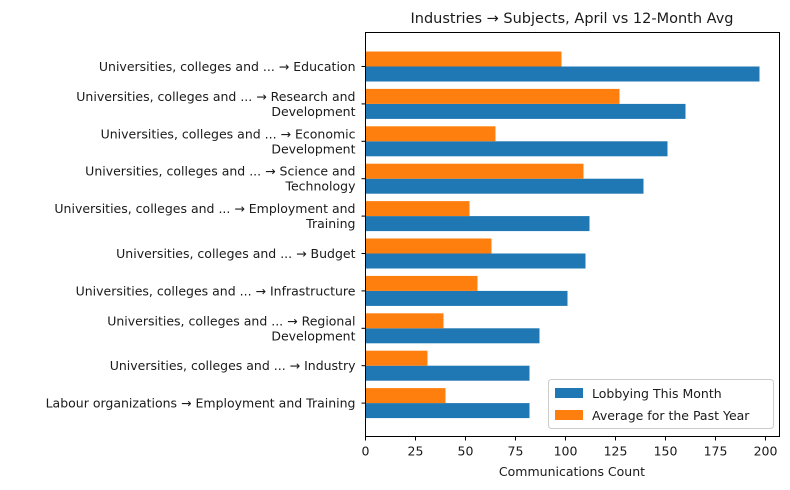 This screenshot has height=490, width=790. Describe the element at coordinates (566, 451) in the screenshot. I see `x-tick-label-4: 100` at that location.